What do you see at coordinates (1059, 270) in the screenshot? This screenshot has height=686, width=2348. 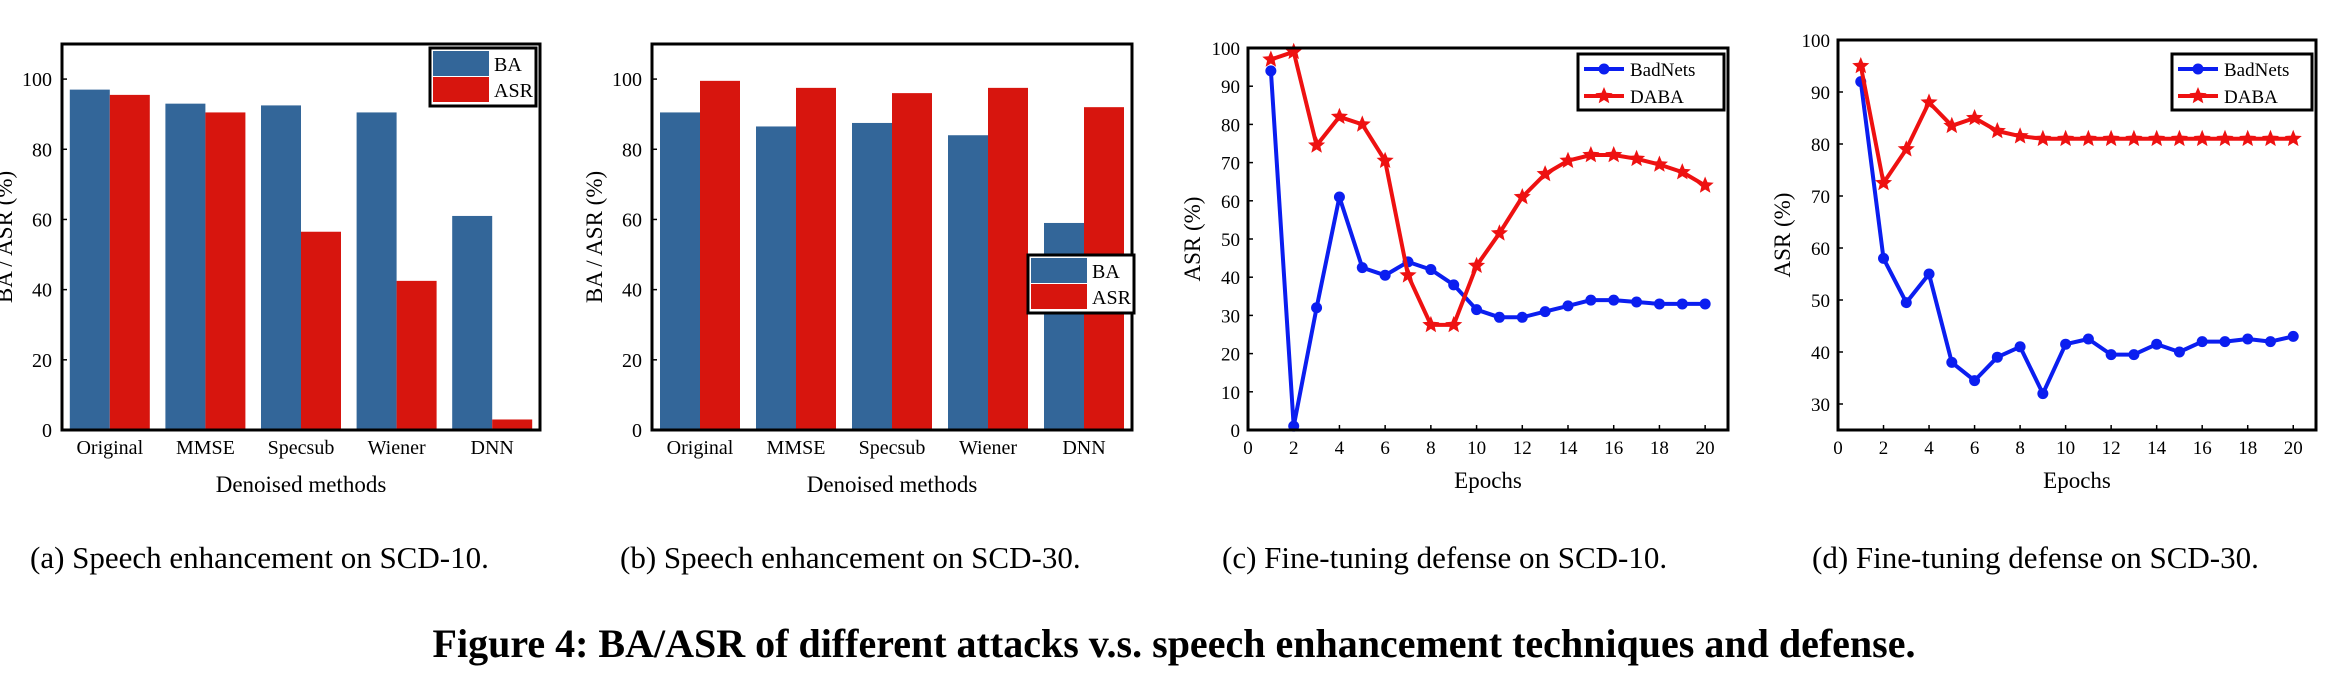 I see `legend-swatch-ba` at bounding box center [1059, 270].